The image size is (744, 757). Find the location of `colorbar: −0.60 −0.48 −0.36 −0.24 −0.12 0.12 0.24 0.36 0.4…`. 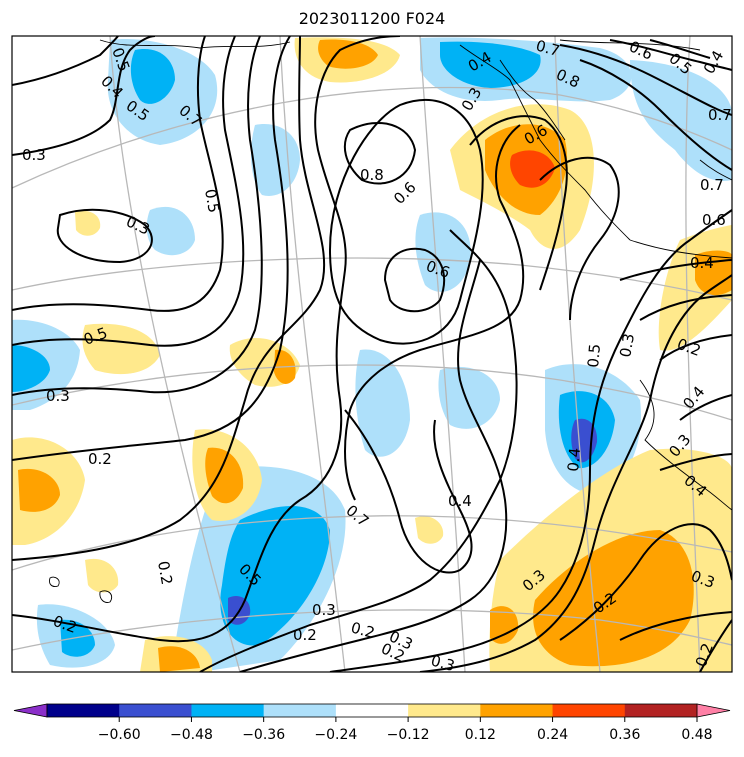

colorbar: −0.60 −0.48 −0.36 −0.24 −0.12 0.12 0.24 0.36 0.4… is located at coordinates (372, 723).